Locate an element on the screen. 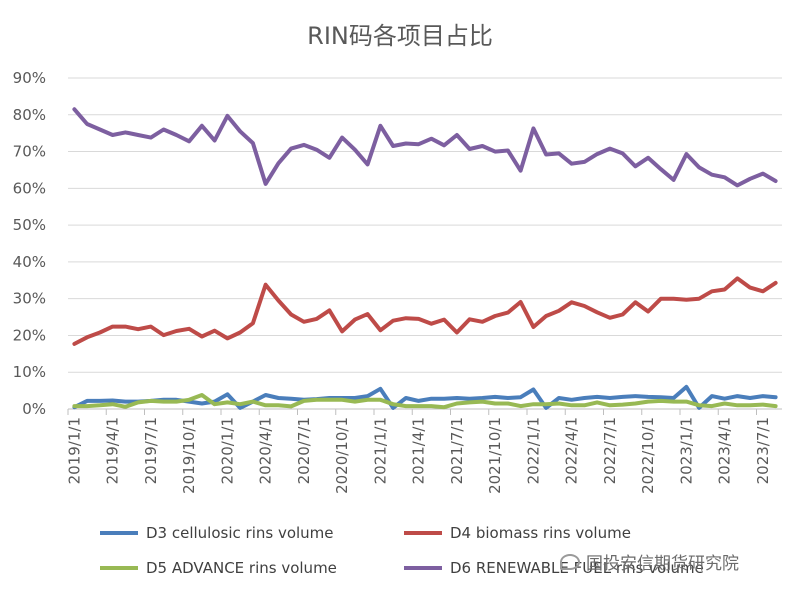 This screenshot has width=800, height=595. x-tick-label: 2022/7/1 is located at coordinates (610, 450).